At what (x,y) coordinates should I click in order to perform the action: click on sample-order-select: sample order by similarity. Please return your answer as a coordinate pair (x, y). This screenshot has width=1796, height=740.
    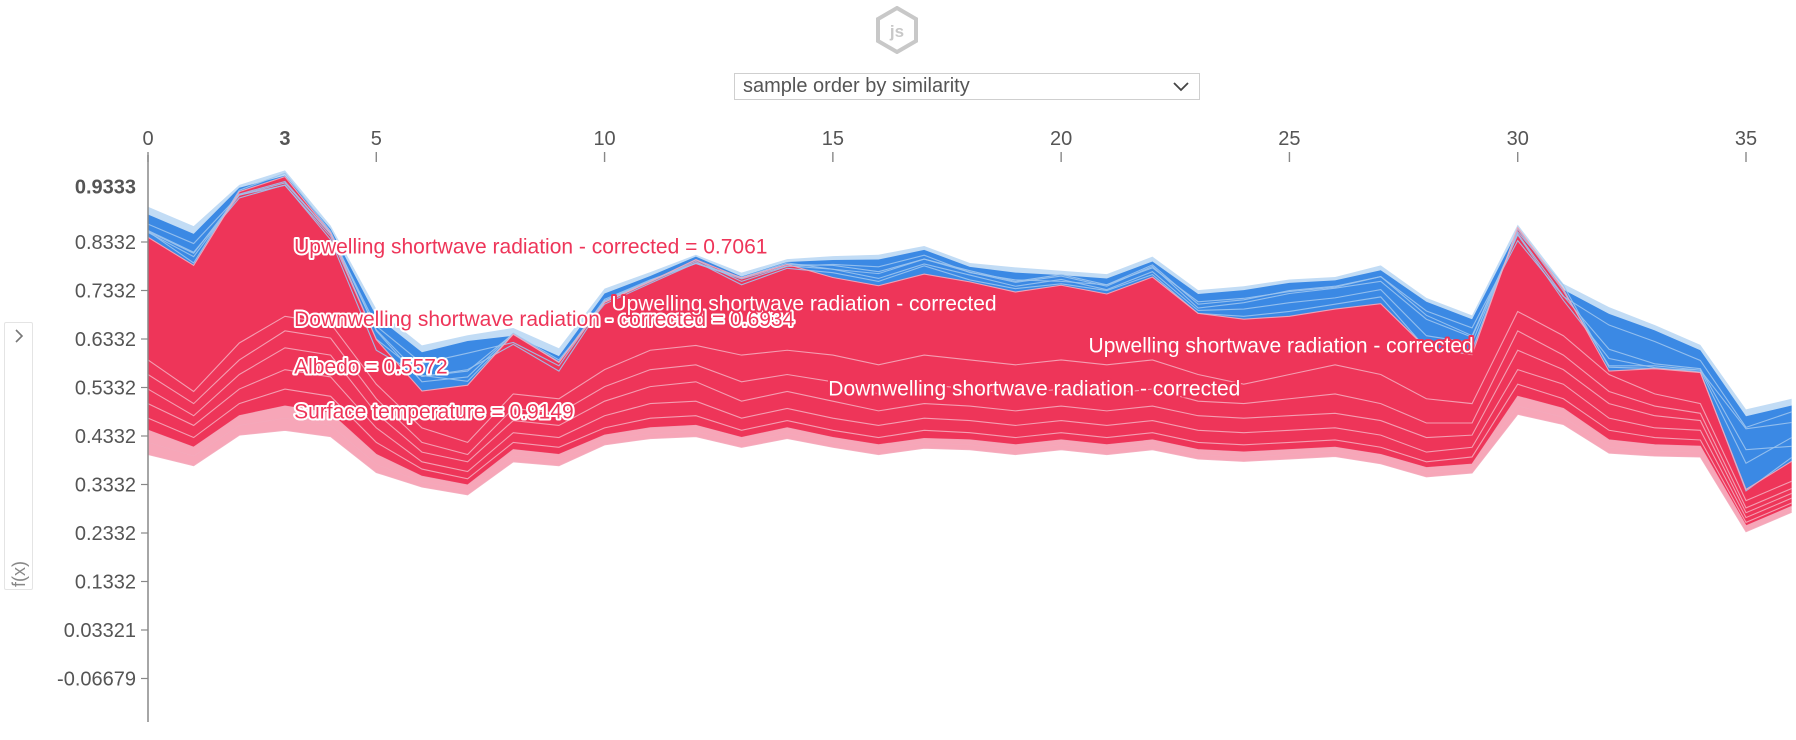
    Looking at the image, I should click on (967, 86).